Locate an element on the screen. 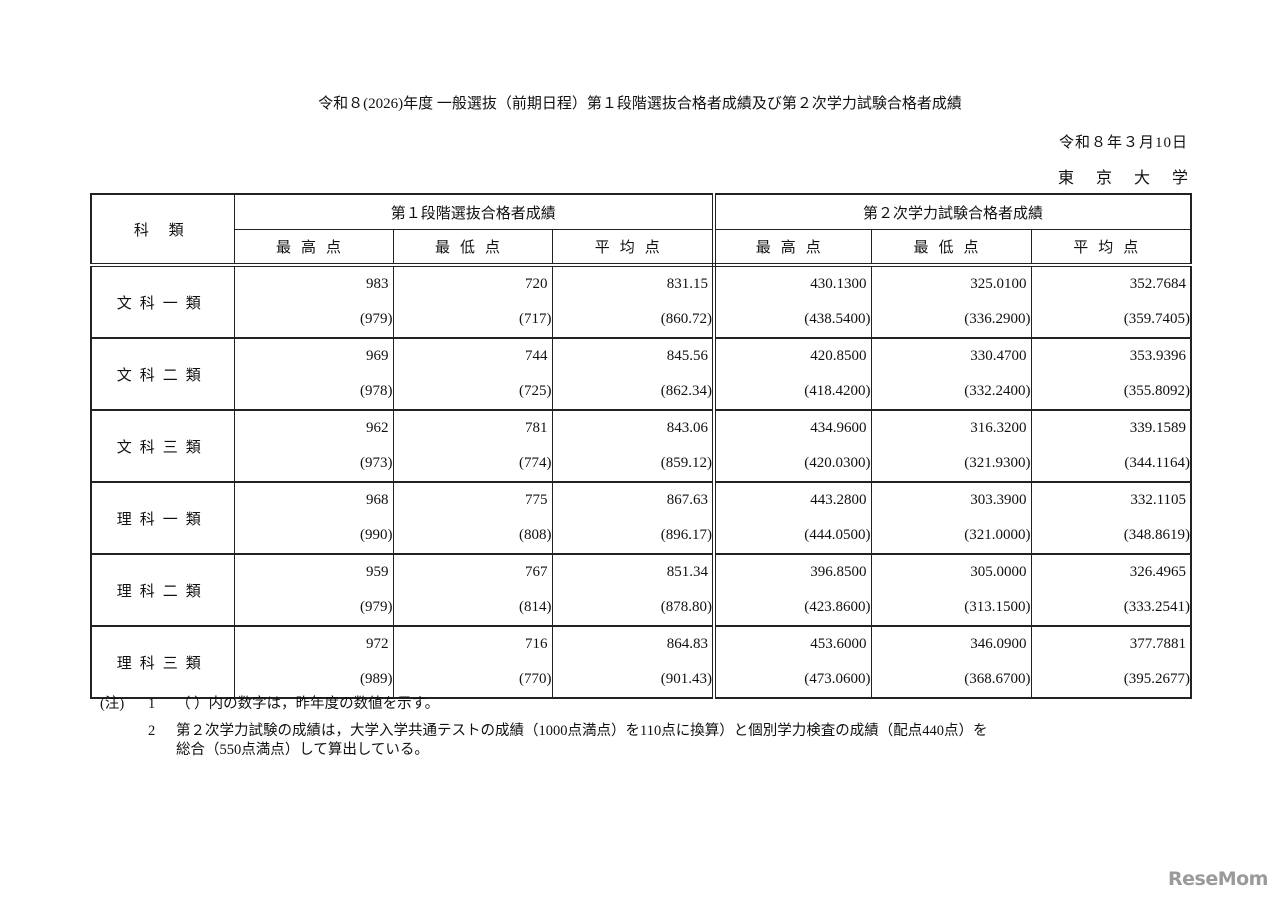 The height and width of the screenshot is (904, 1280). previous-year-value: (344.1164) is located at coordinates (1157, 463).